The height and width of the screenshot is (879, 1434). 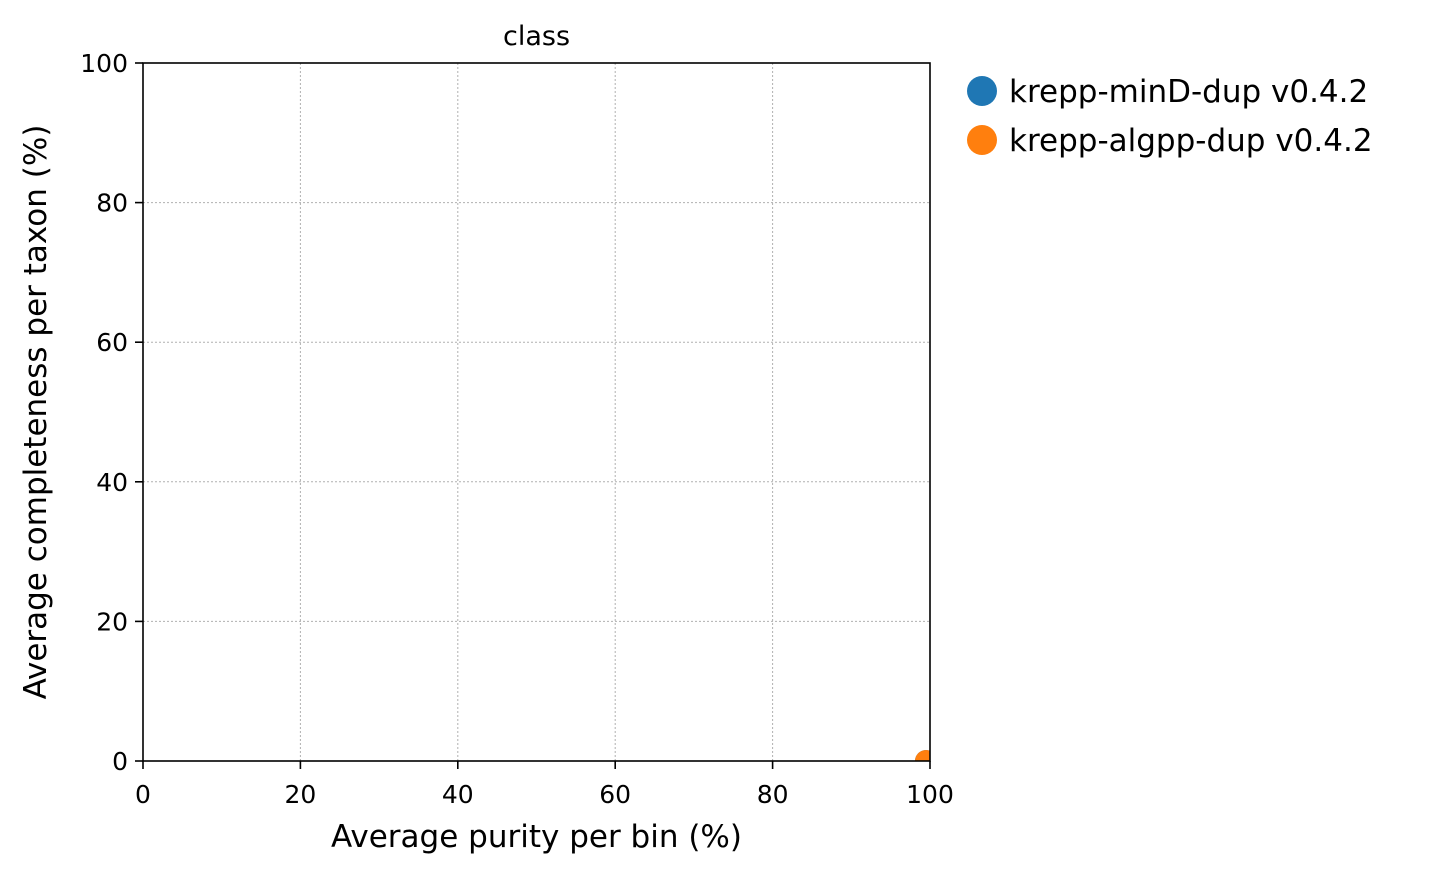 I want to click on points-layer, so click(x=922, y=755).